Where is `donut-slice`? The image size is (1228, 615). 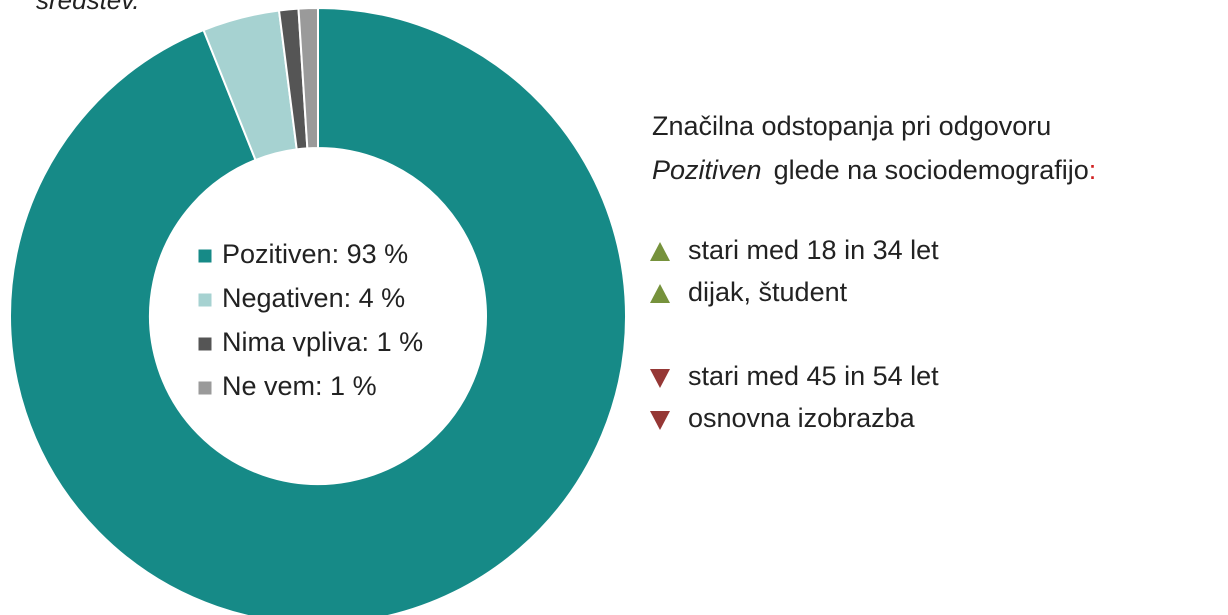
donut-slice is located at coordinates (308, 78).